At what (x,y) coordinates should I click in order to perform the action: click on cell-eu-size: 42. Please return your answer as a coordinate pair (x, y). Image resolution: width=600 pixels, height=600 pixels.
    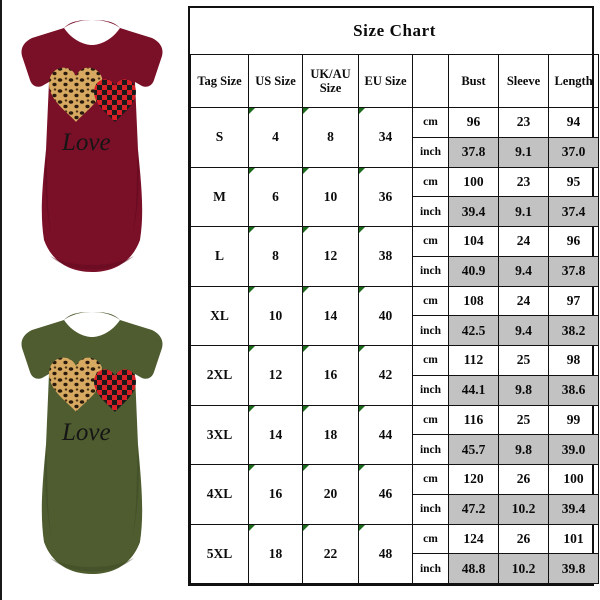
    Looking at the image, I should click on (385, 375).